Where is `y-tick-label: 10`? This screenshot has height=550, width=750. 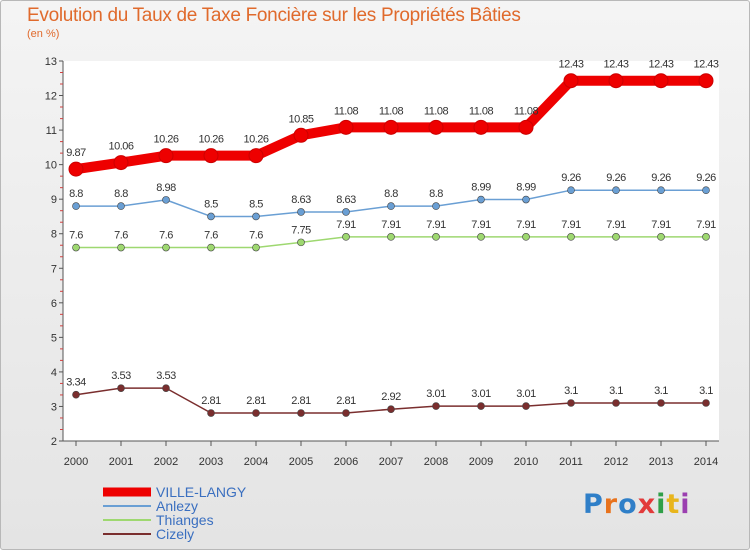 y-tick-label: 10 is located at coordinates (51, 166).